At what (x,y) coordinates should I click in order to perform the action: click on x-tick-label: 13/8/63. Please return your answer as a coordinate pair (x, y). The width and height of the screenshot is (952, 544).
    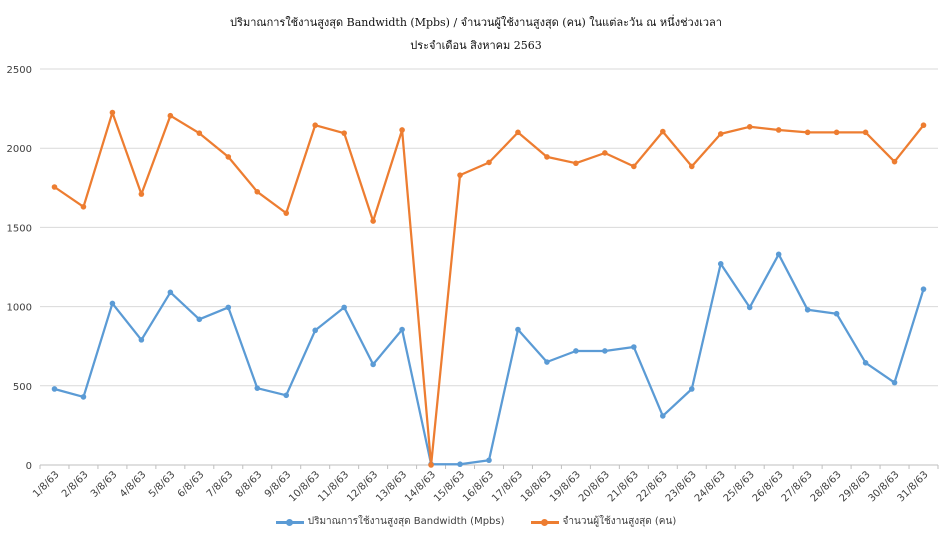
    Looking at the image, I should click on (391, 486).